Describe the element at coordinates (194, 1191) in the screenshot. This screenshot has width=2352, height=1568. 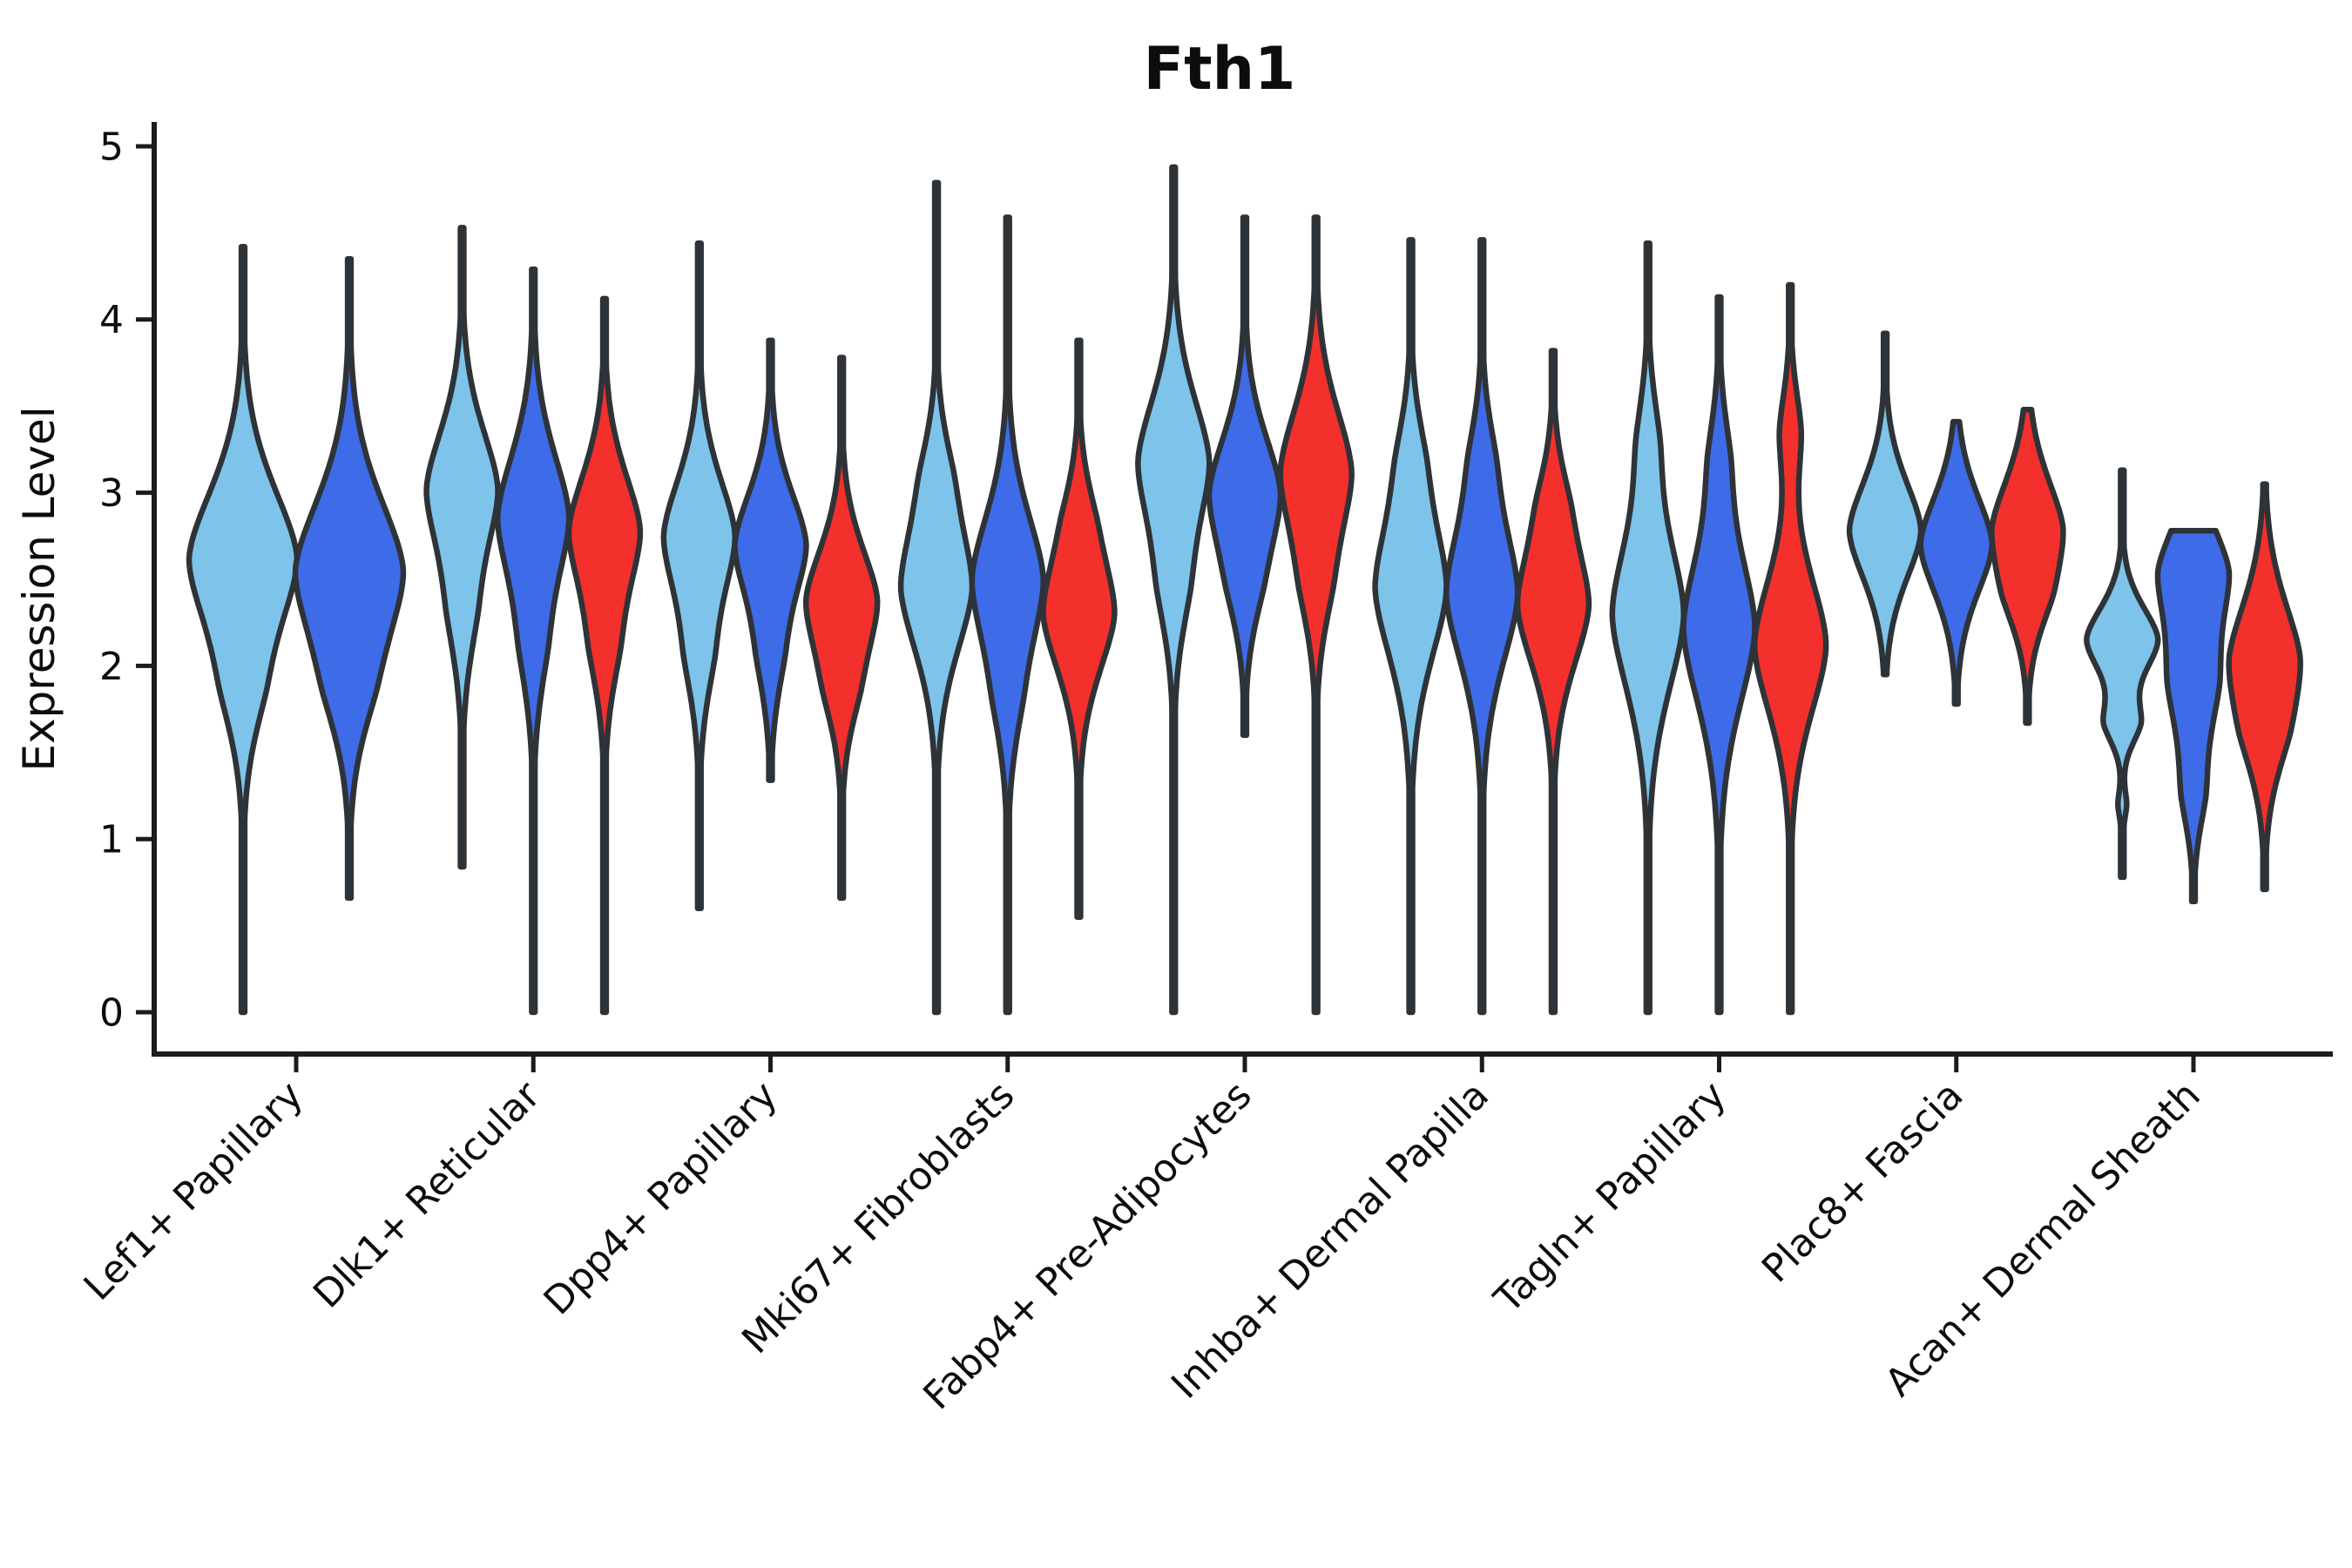
I see `x-tick-label-0: Lef1+ Papillary` at that location.